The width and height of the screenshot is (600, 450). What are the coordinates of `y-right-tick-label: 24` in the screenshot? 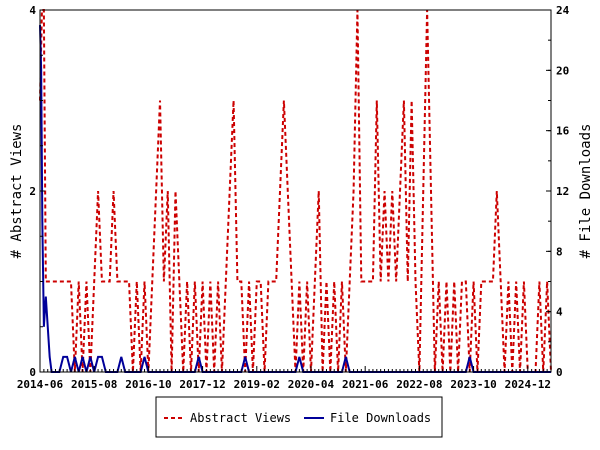 It's located at (563, 10).